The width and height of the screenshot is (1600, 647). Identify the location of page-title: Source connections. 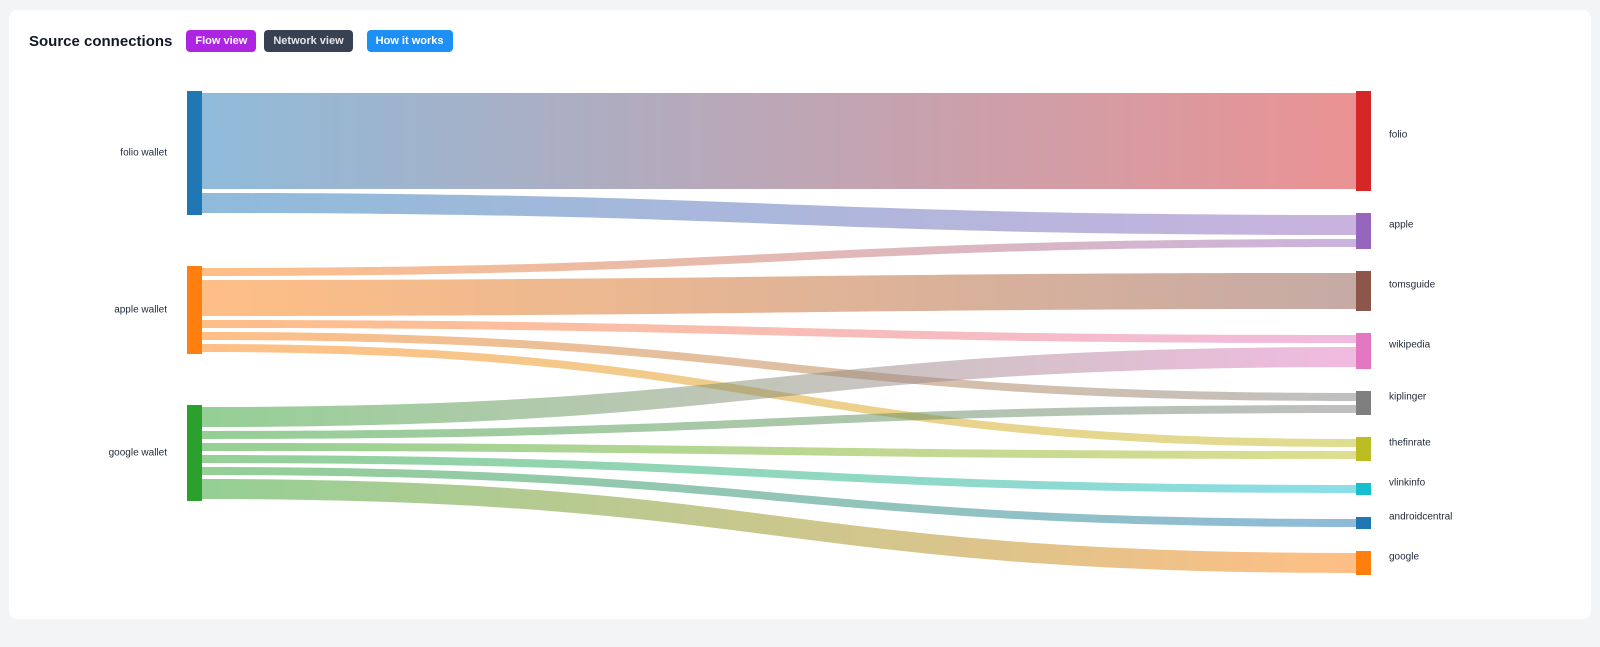
(101, 41).